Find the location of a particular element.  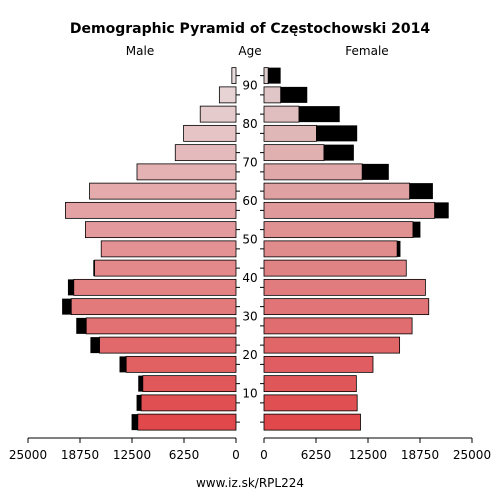

age-tick-label: 90 is located at coordinates (249, 85).